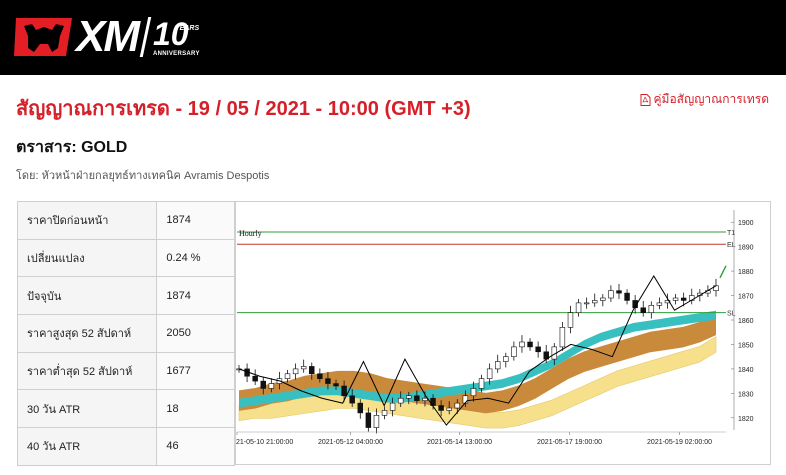  Describe the element at coordinates (731, 245) in the screenshot. I see `level-label: EL` at that location.